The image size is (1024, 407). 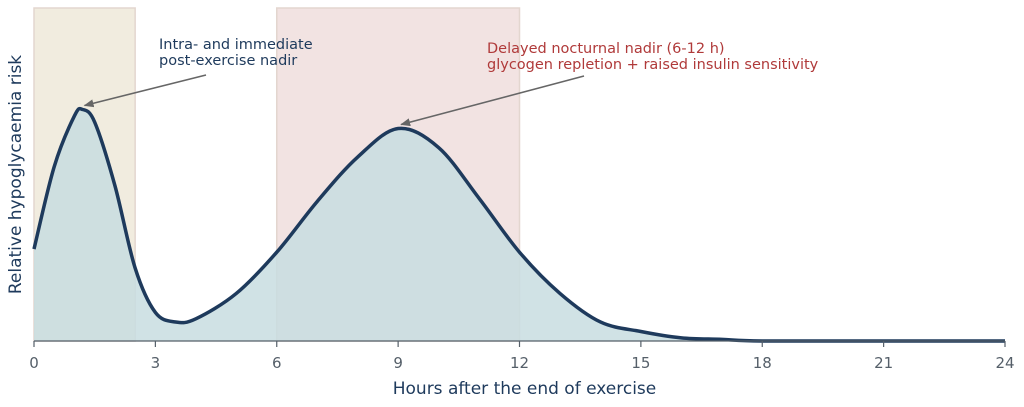 What do you see at coordinates (883, 363) in the screenshot?
I see `x-tick-label: 21` at bounding box center [883, 363].